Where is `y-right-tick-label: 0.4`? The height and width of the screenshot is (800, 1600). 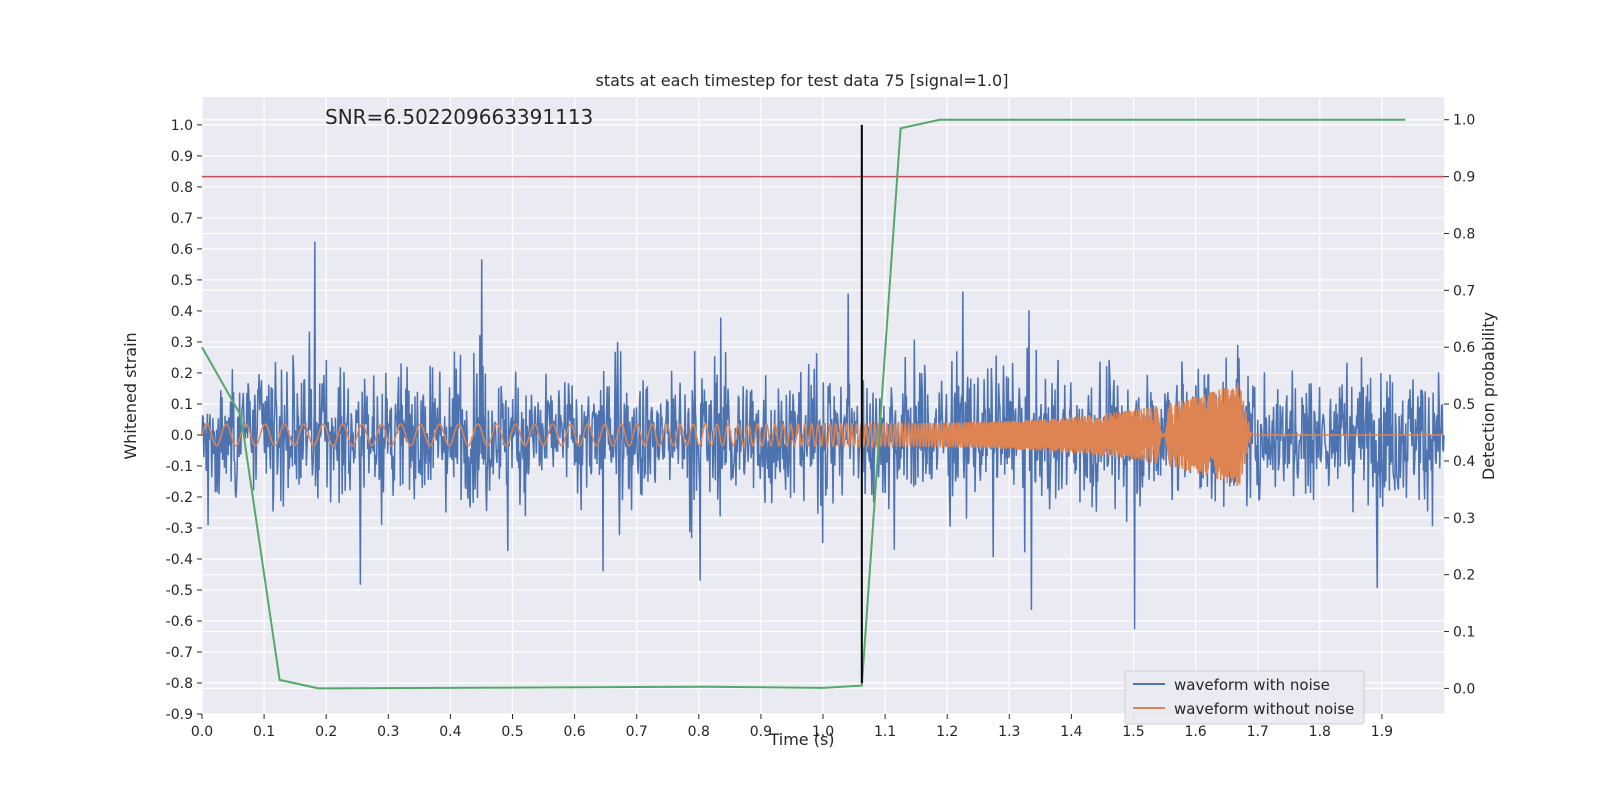 y-right-tick-label: 0.4 is located at coordinates (1464, 462).